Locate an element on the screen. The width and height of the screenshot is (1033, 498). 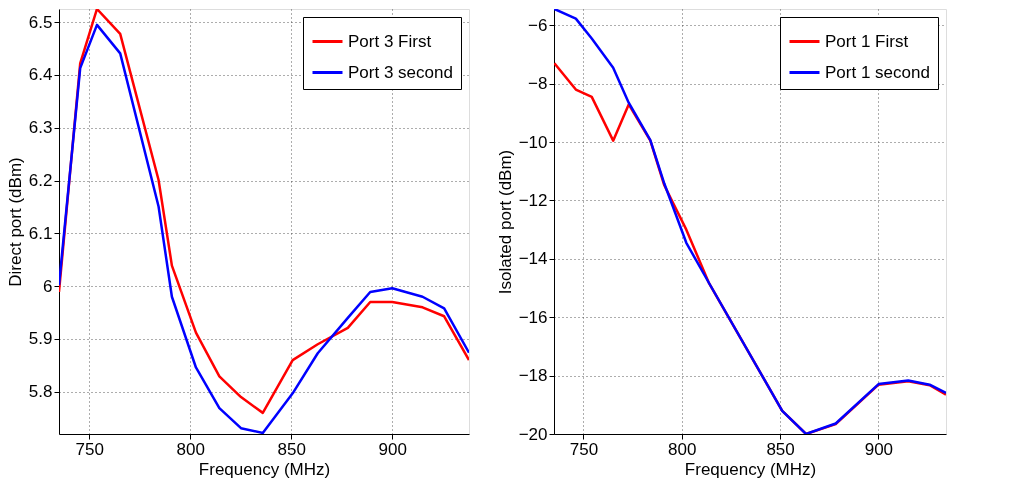
y-tick-label: −12 is located at coordinates (533, 200).